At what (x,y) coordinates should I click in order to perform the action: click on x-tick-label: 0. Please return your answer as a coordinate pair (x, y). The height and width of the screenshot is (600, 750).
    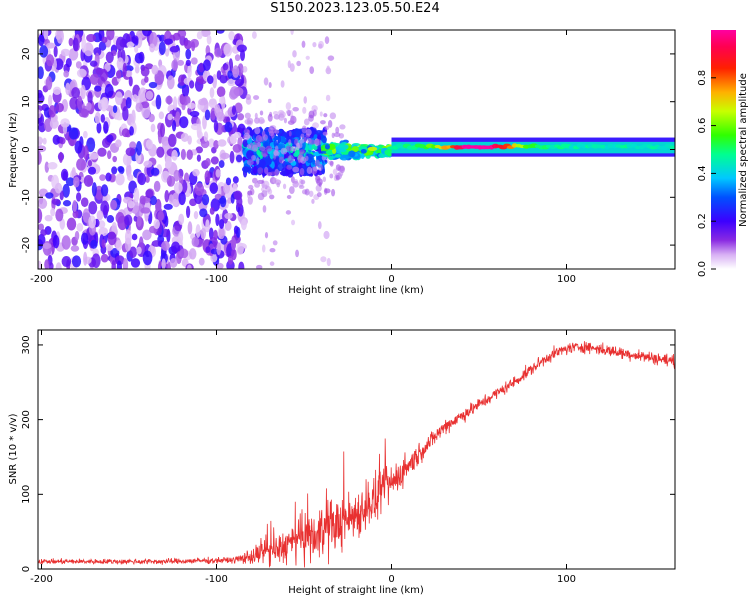
    Looking at the image, I should click on (391, 579).